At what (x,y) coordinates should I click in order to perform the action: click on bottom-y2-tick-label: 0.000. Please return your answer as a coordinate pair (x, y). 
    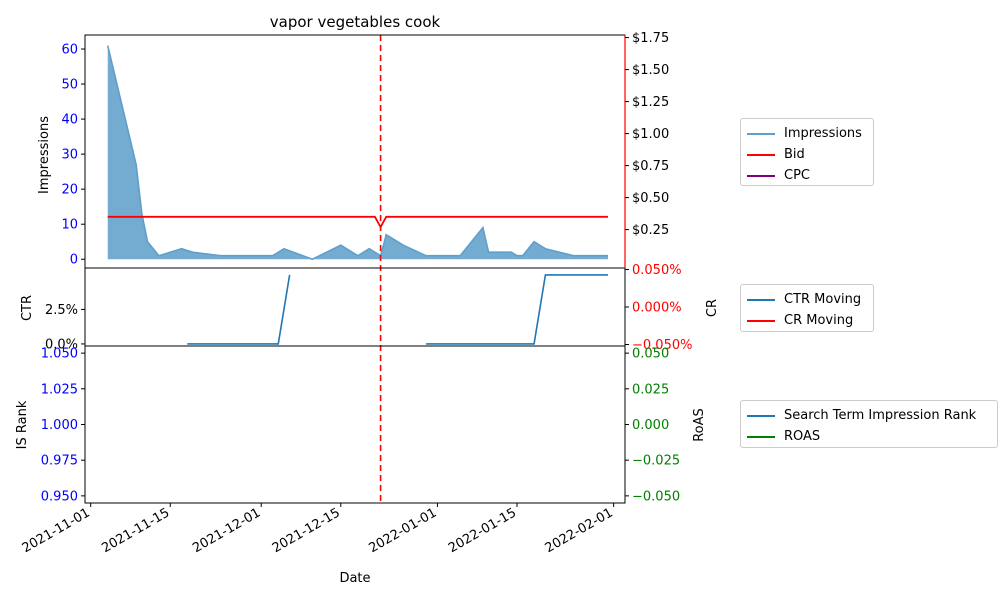
    Looking at the image, I should click on (650, 425).